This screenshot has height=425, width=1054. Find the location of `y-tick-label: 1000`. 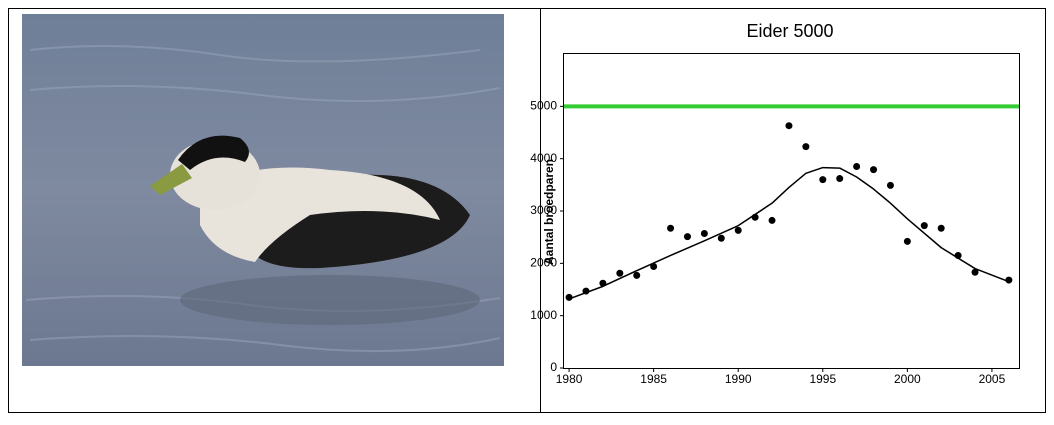

y-tick-label: 1000 is located at coordinates (543, 315).